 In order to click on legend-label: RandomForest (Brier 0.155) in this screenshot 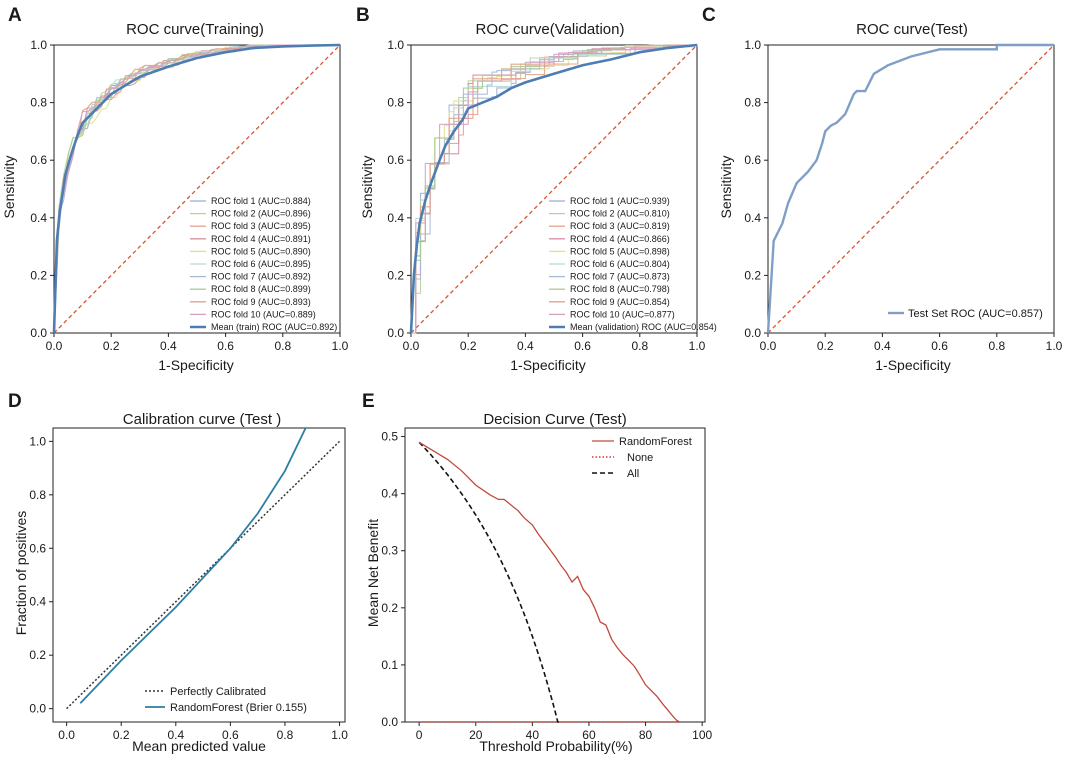, I will do `click(238, 708)`.